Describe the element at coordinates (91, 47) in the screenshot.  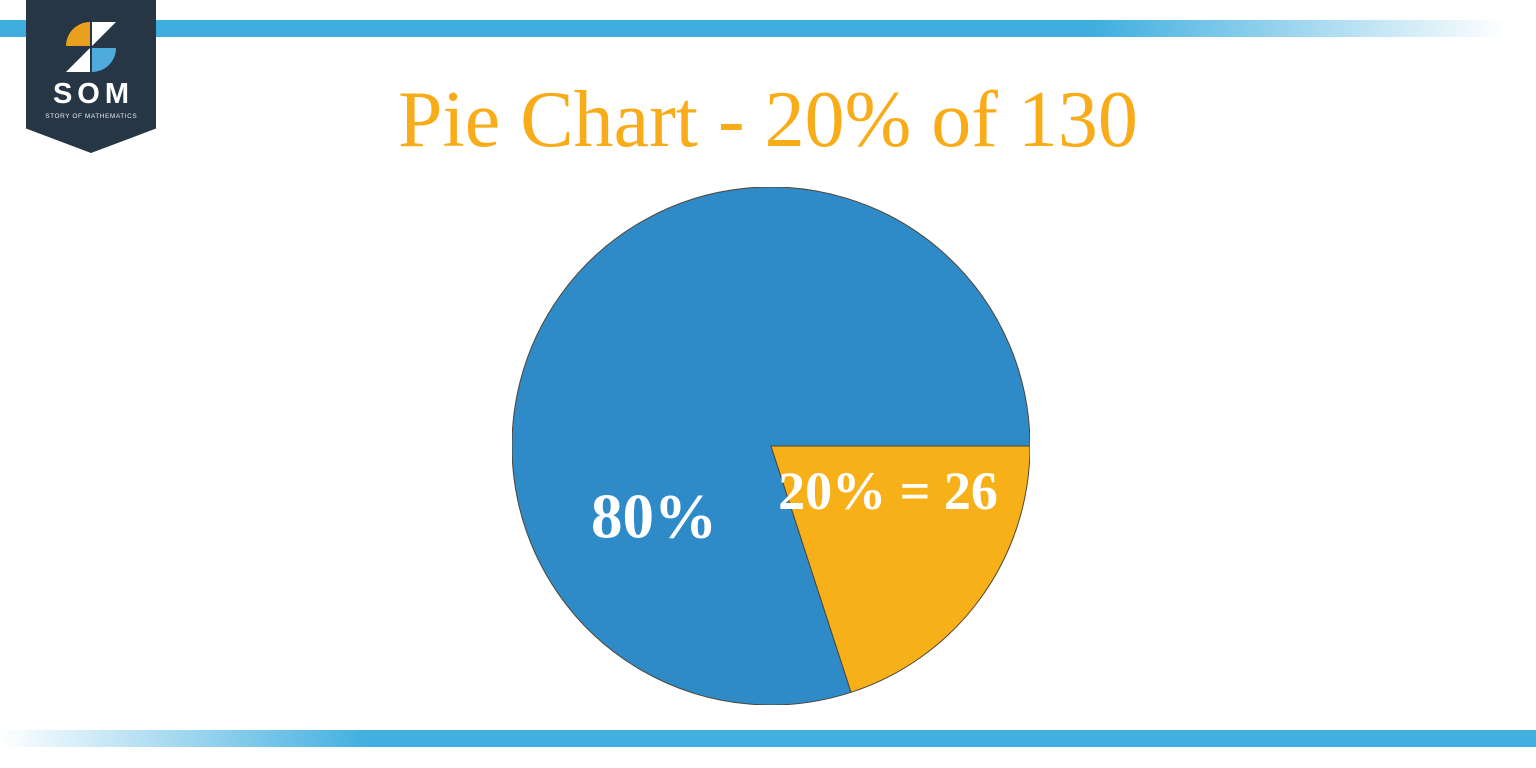
I see `som-pinwheel-icon` at that location.